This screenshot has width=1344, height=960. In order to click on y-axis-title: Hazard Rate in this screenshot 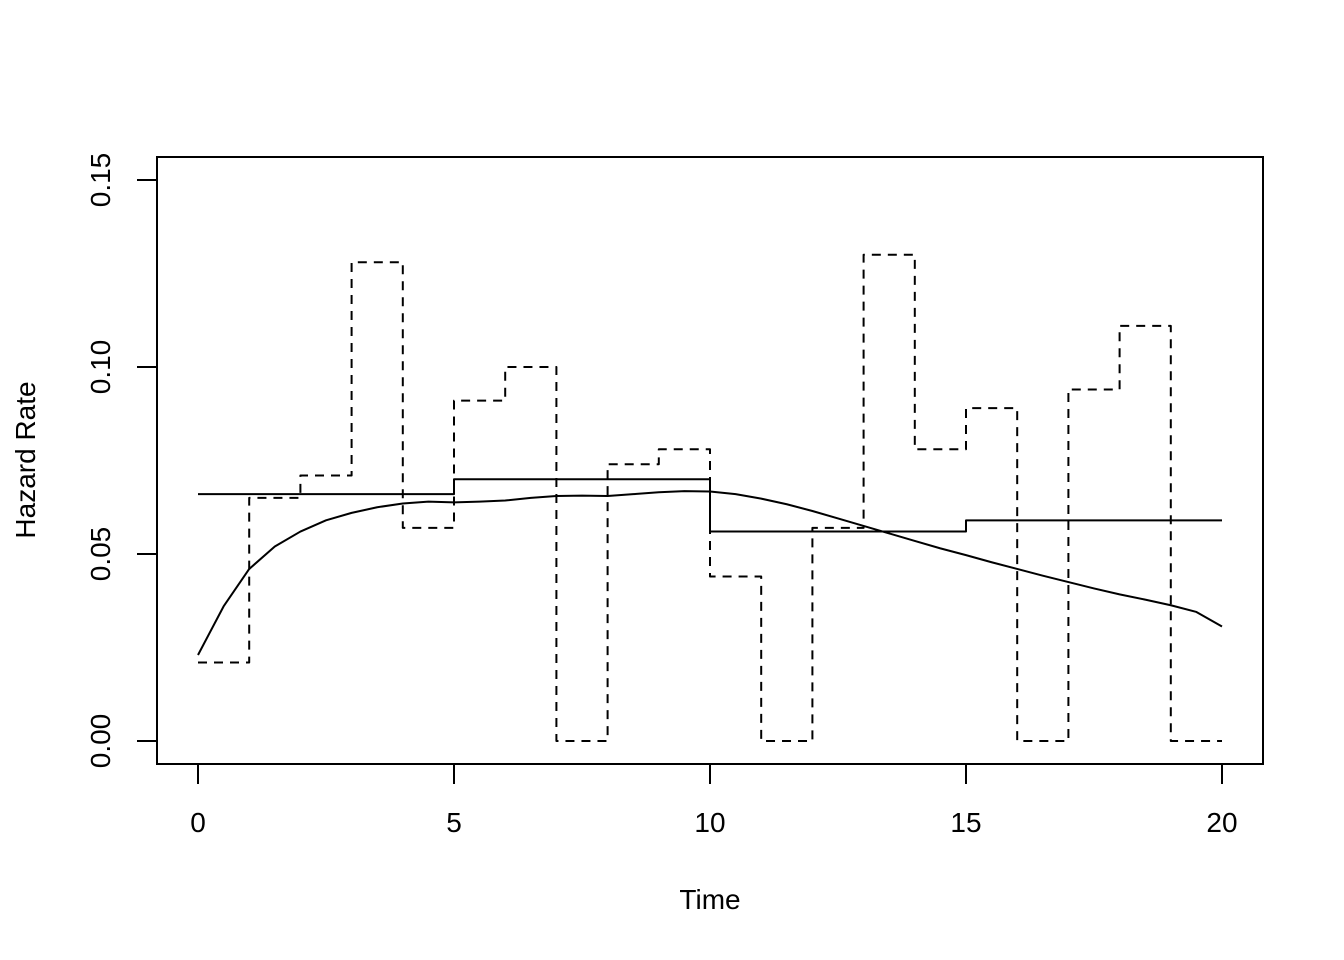, I will do `click(25, 459)`.